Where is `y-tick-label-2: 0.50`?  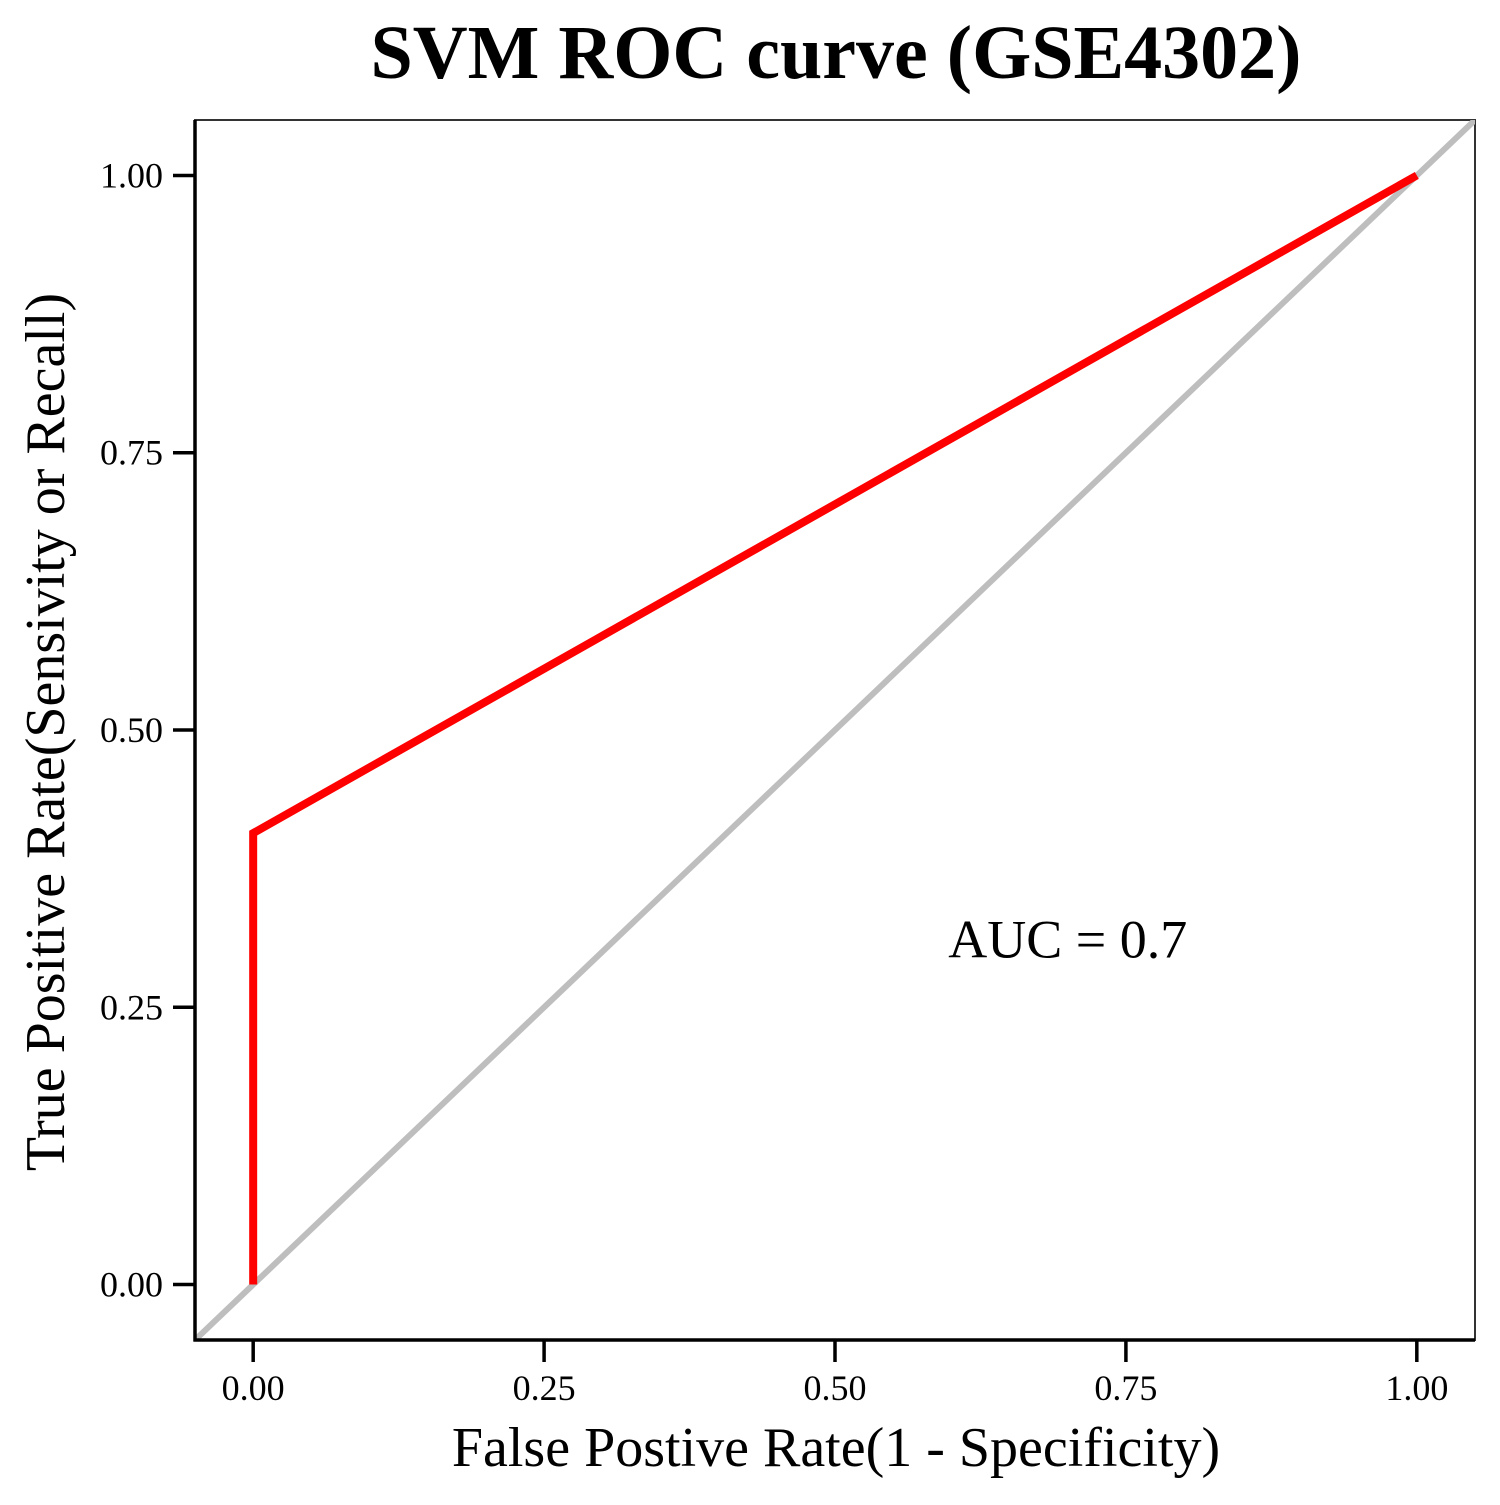 y-tick-label-2: 0.50 is located at coordinates (131, 730).